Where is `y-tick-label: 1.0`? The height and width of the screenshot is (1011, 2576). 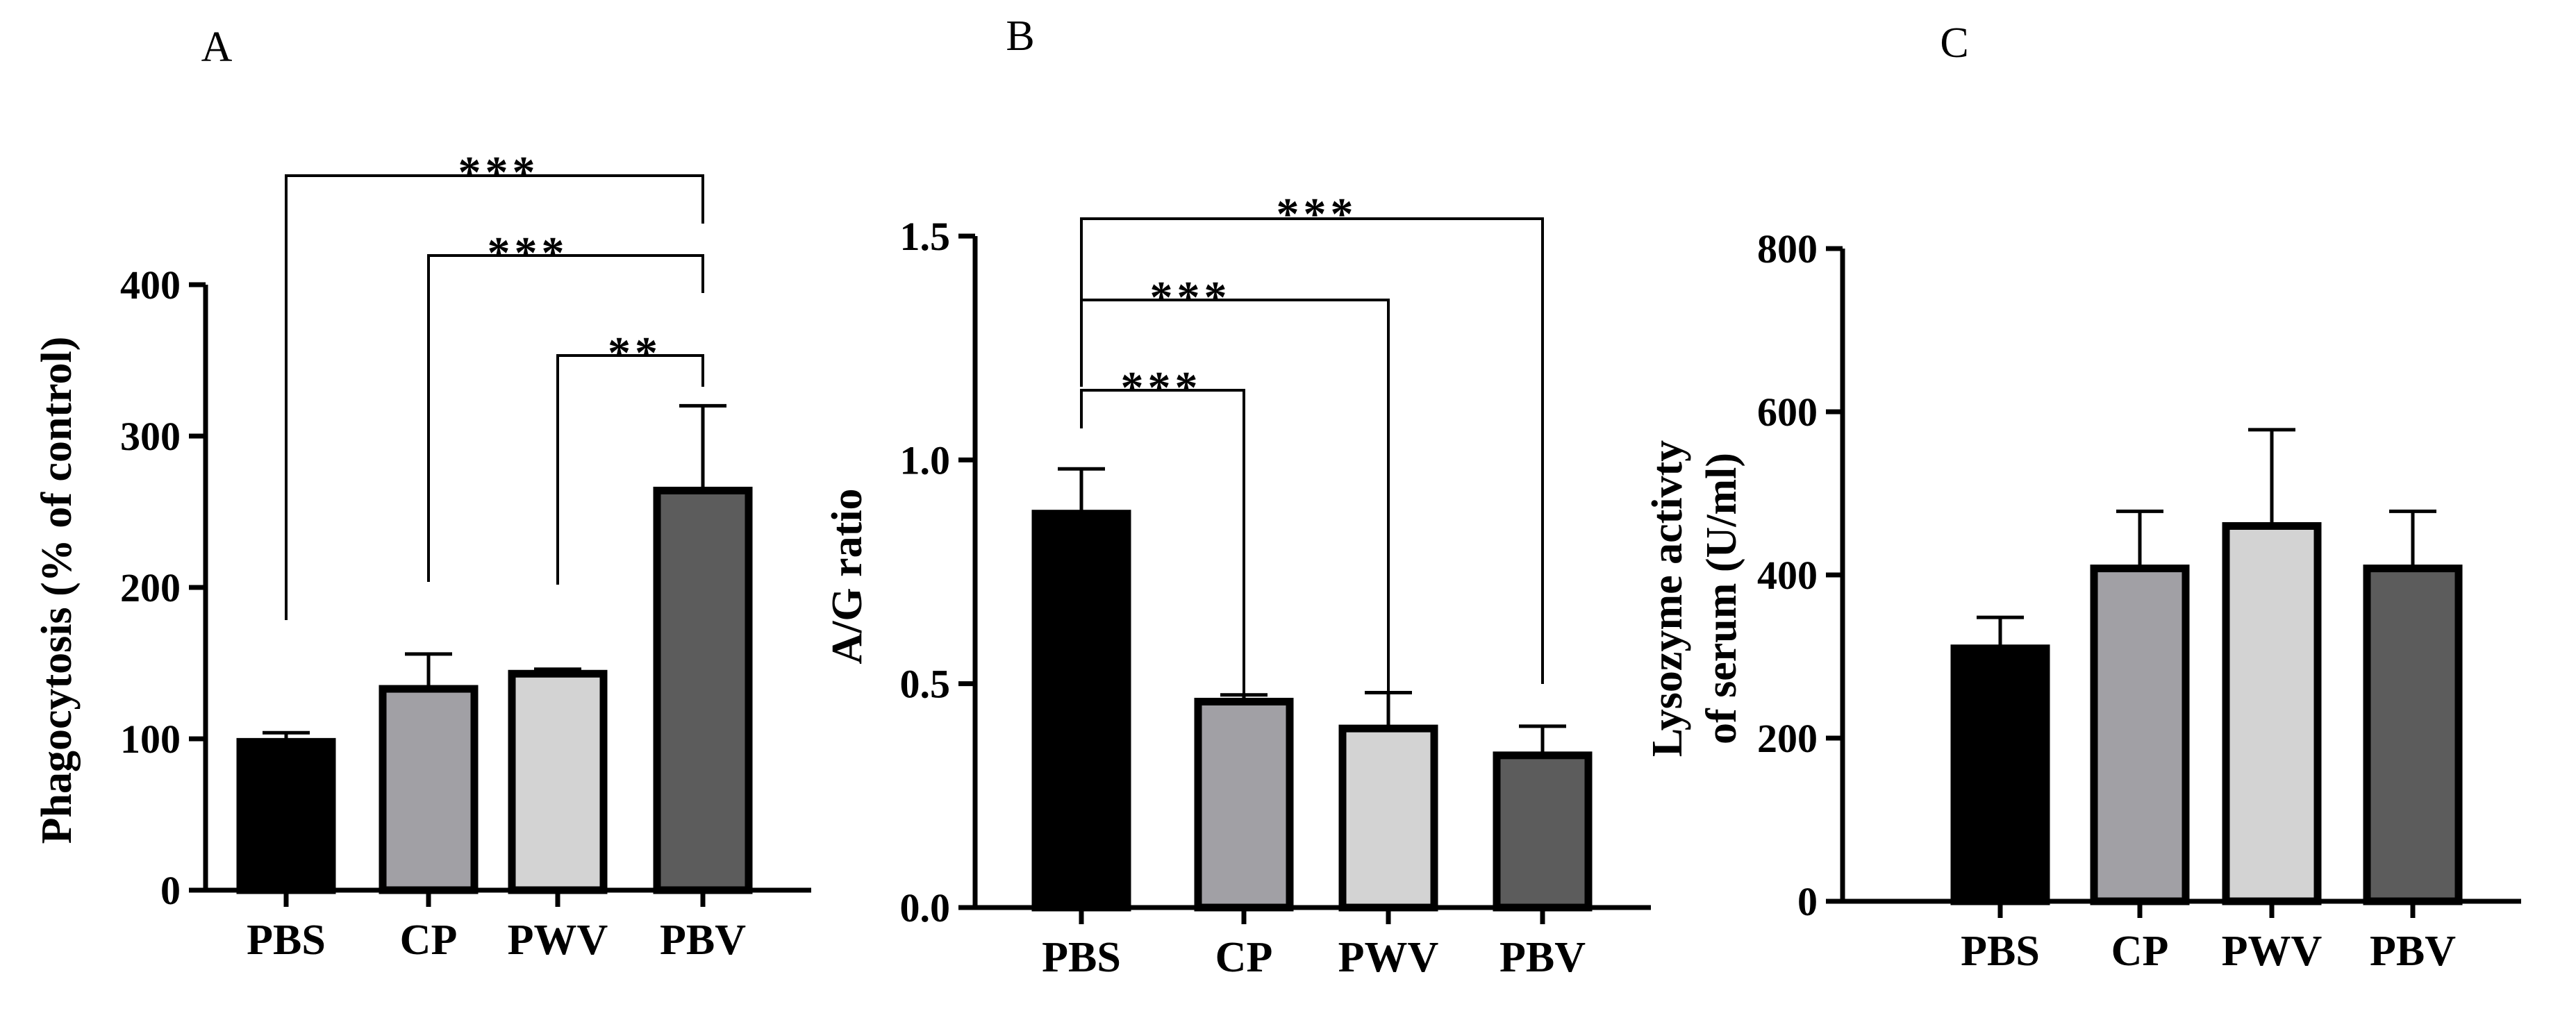 y-tick-label: 1.0 is located at coordinates (925, 460).